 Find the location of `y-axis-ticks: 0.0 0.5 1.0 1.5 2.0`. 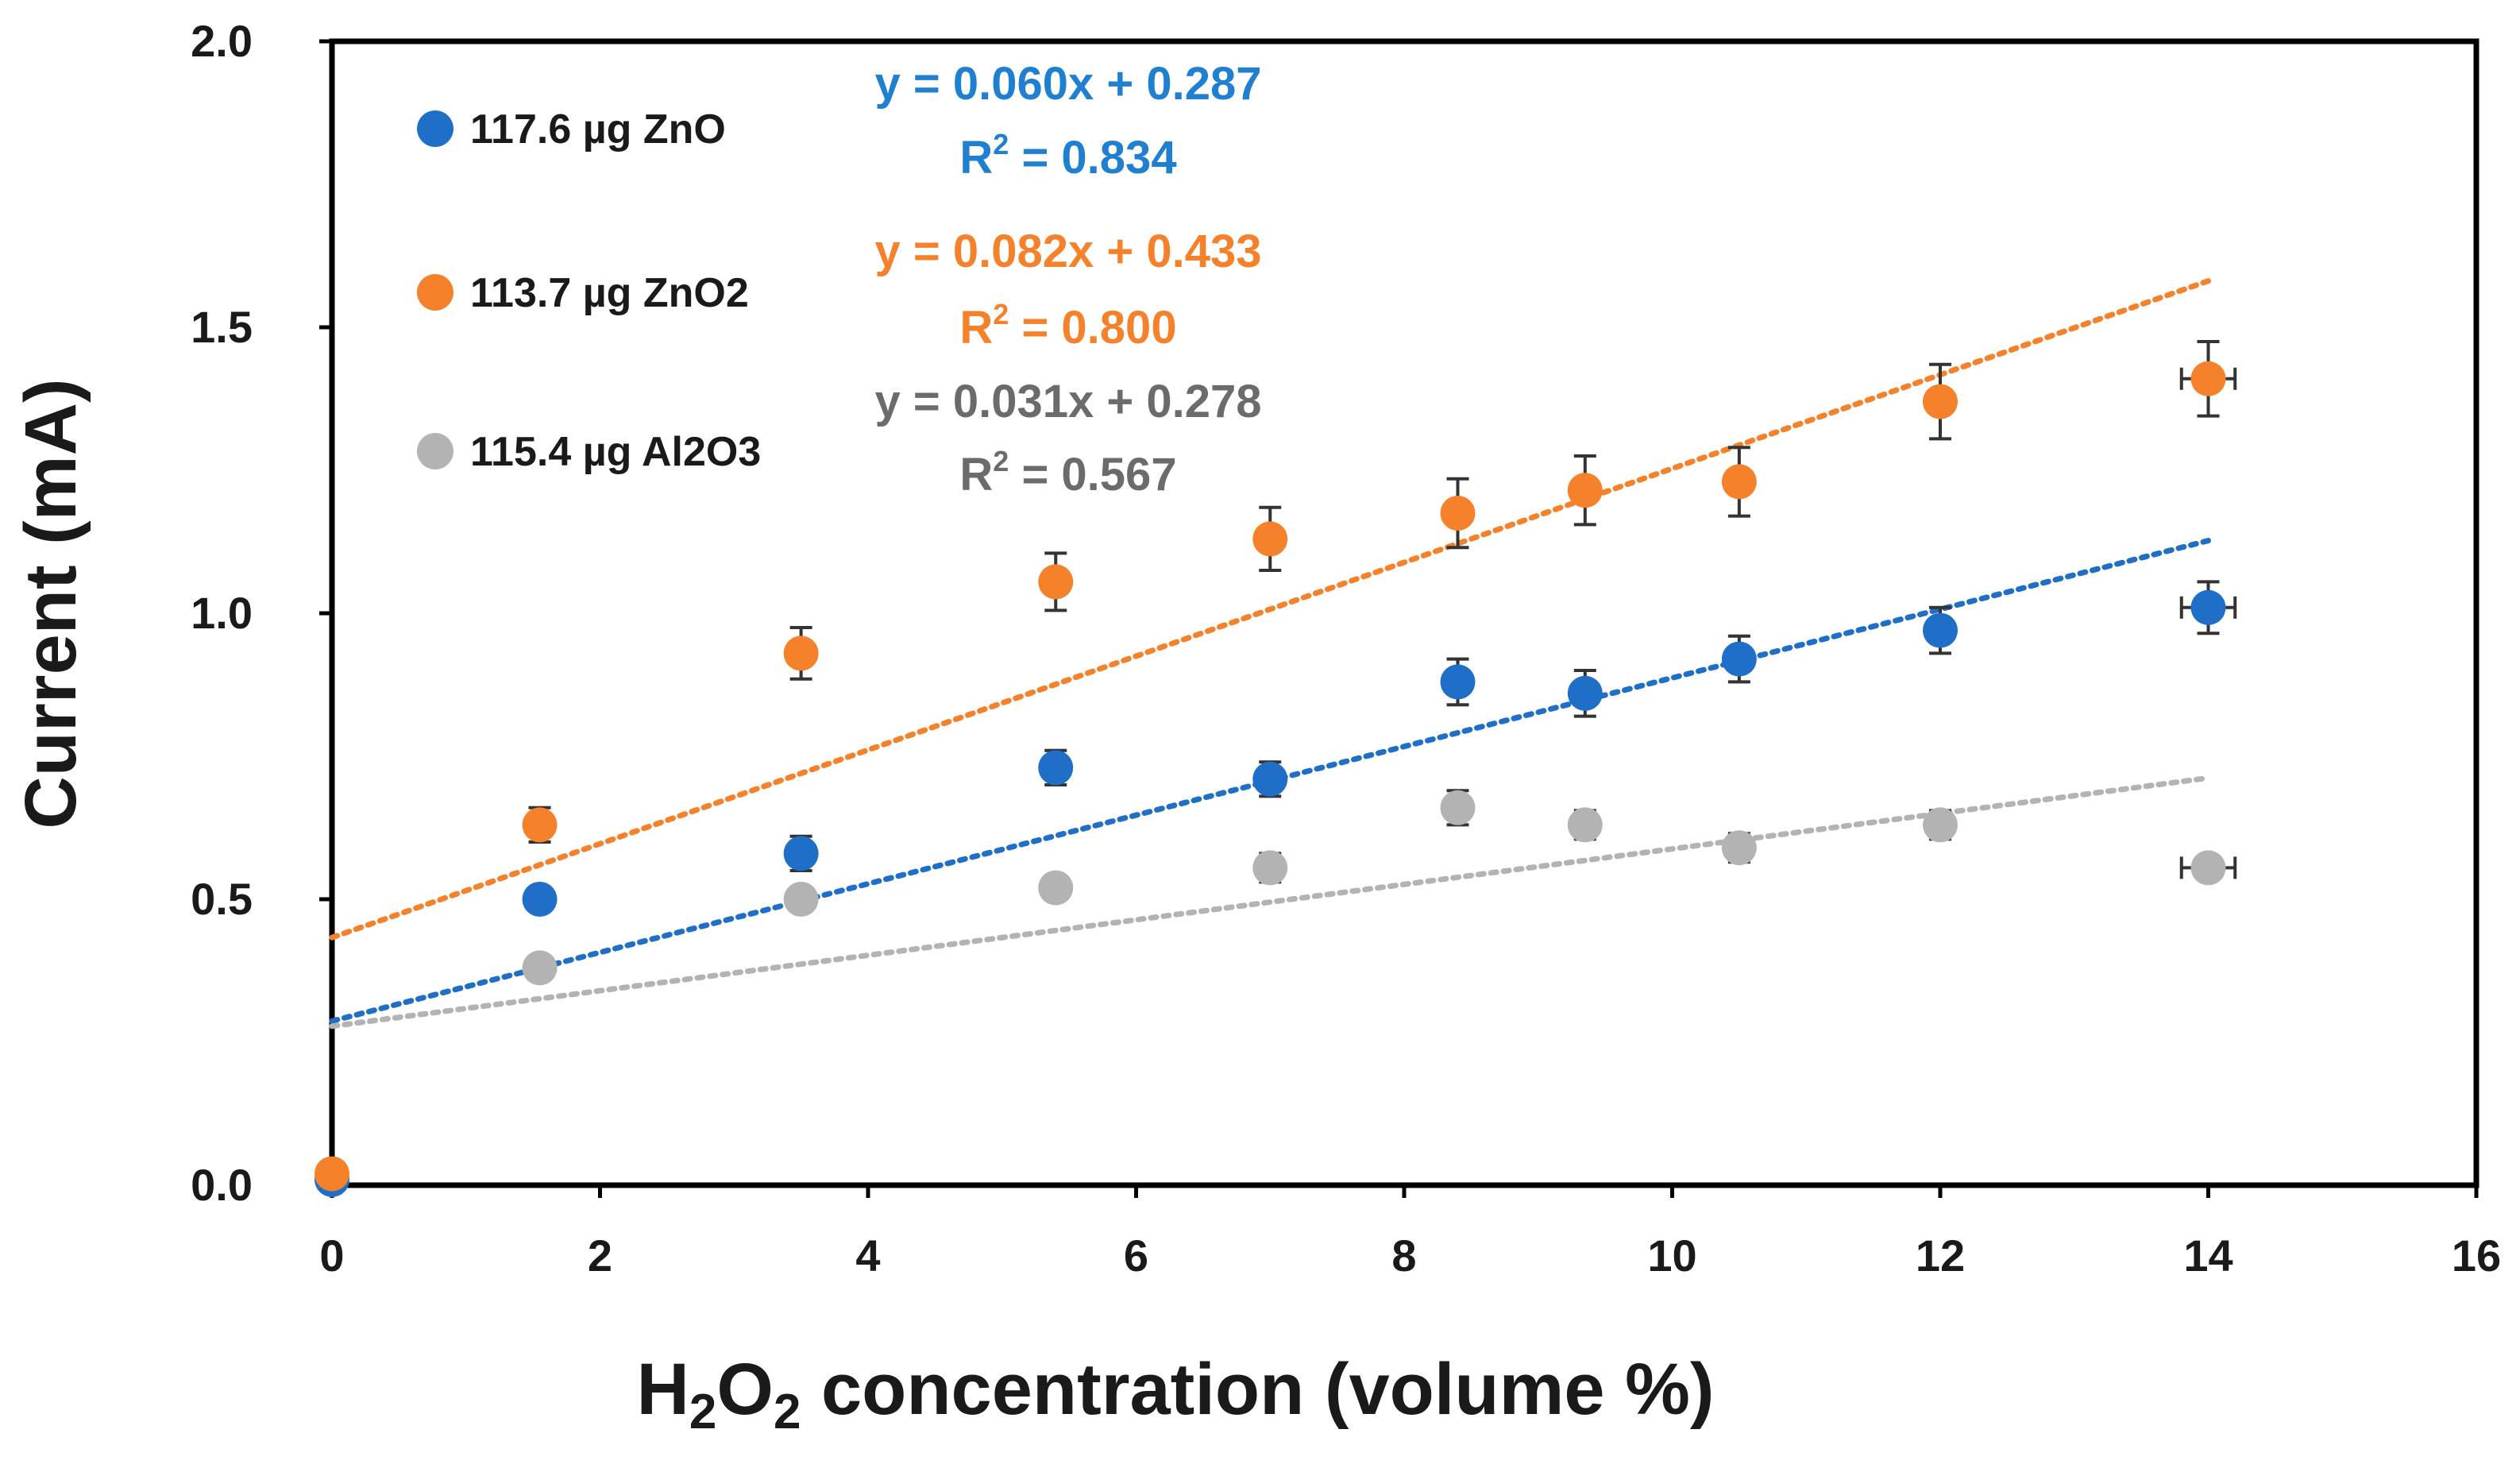

y-axis-ticks: 0.0 0.5 1.0 1.5 2.0 is located at coordinates (261, 613).